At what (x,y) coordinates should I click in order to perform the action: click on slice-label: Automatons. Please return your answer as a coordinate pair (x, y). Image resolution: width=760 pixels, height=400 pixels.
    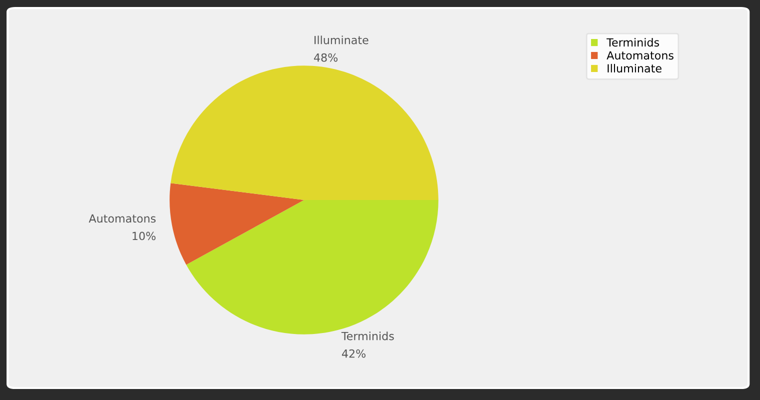
    Looking at the image, I should click on (122, 218).